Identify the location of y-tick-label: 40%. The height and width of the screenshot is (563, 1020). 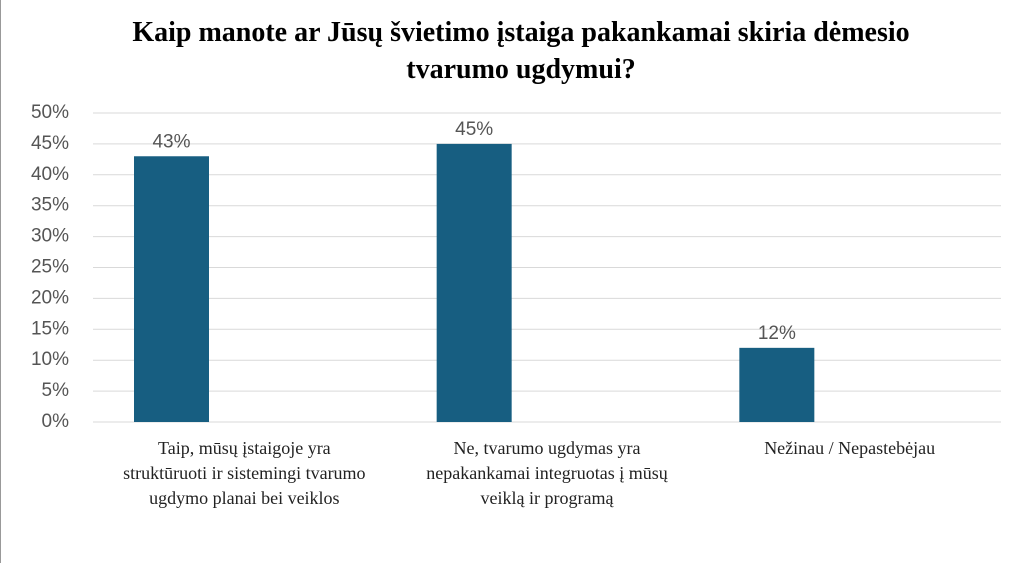
(50, 174).